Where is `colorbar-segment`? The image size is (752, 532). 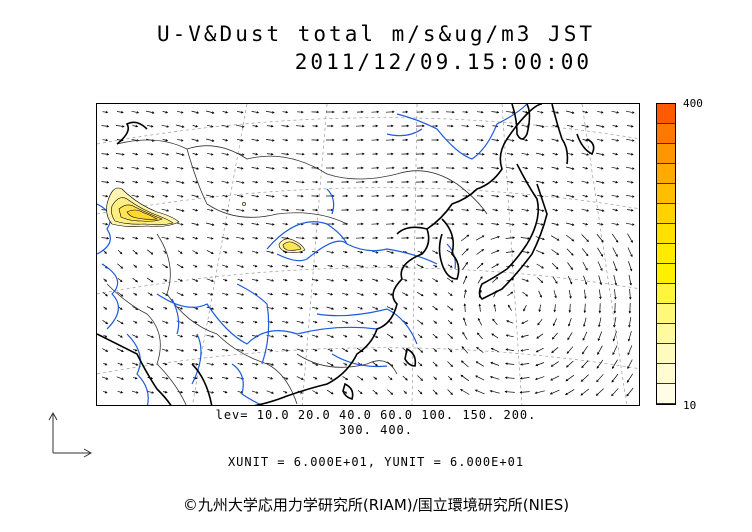 colorbar-segment is located at coordinates (666, 354).